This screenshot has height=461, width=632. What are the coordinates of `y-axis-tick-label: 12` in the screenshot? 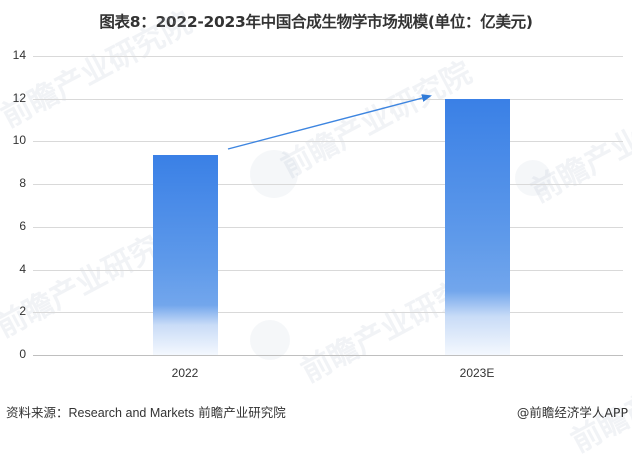 It's located at (19, 98).